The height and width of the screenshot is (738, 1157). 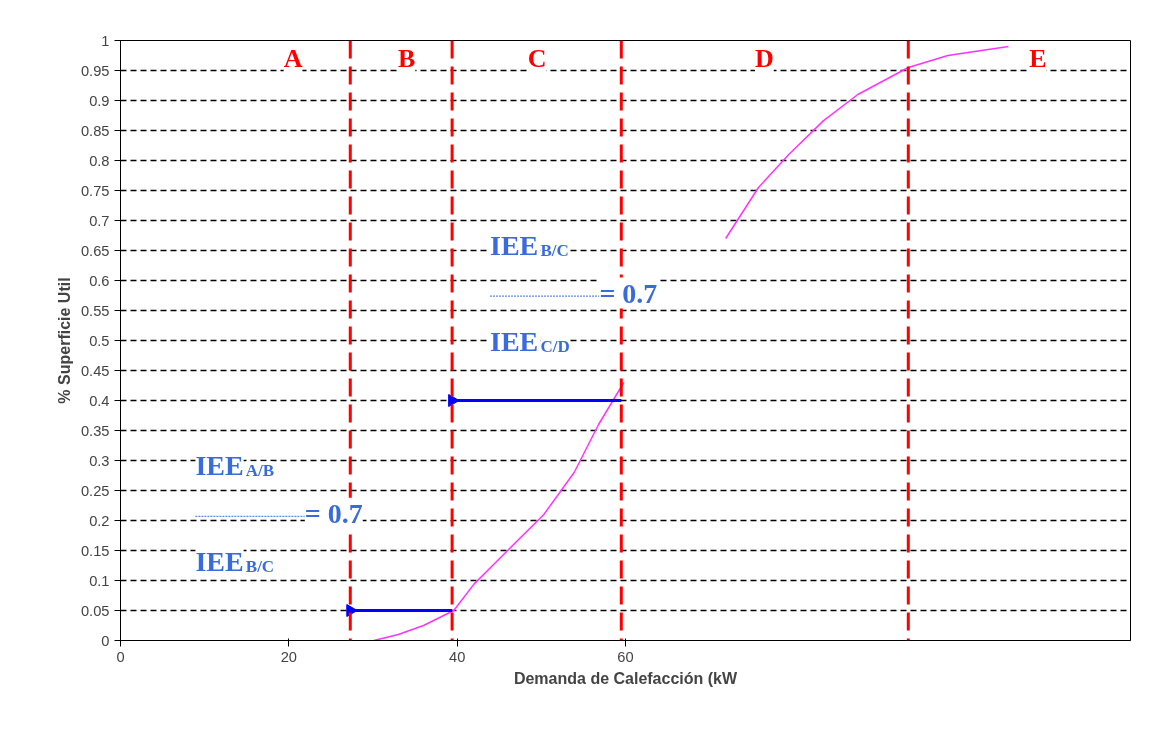 I want to click on y-tick-label: 0.6, so click(x=99, y=280).